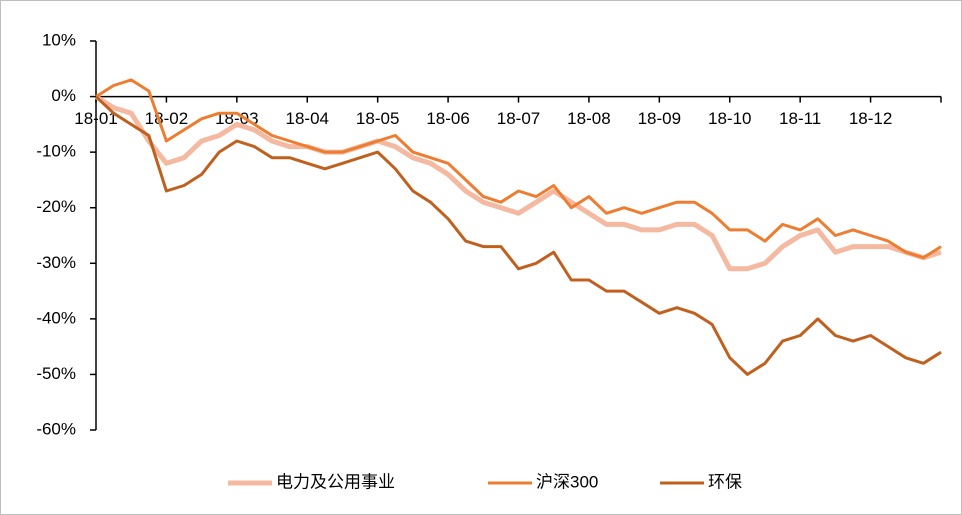  I want to click on y-tick-label: -20%, so click(56, 206).